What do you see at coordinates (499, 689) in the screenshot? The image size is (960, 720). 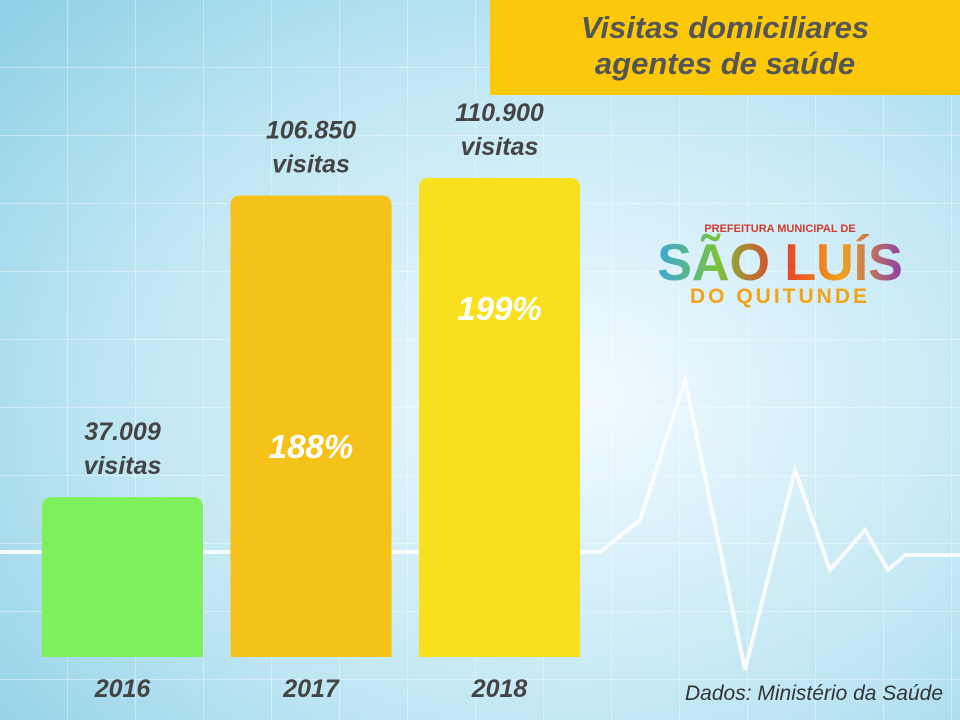 I see `x-tick-label: 2018` at bounding box center [499, 689].